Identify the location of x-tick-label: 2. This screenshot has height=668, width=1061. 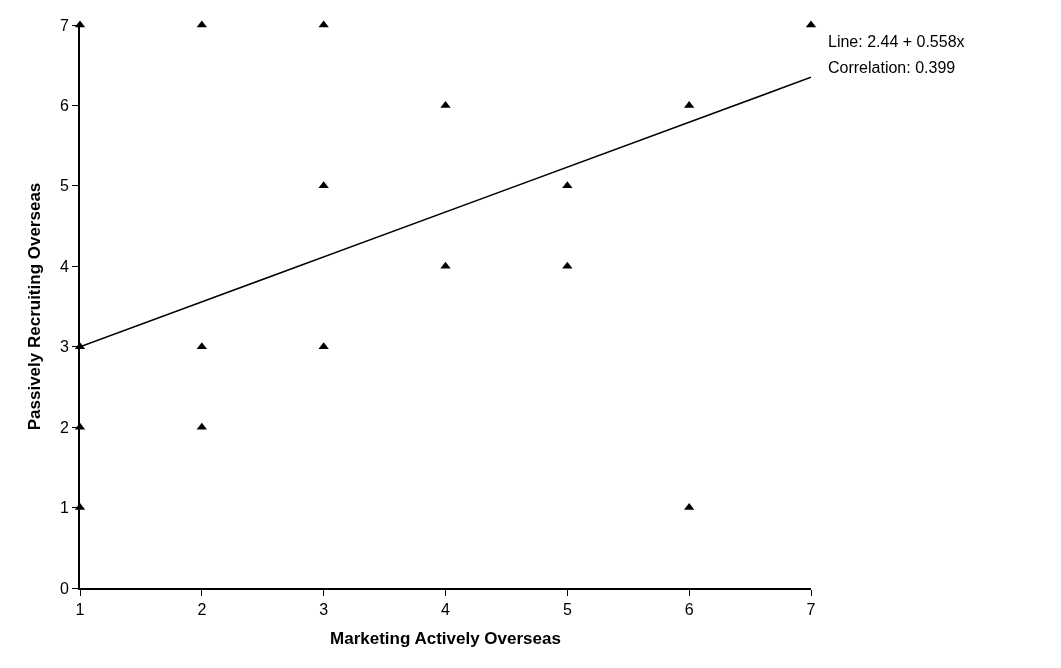
(202, 610).